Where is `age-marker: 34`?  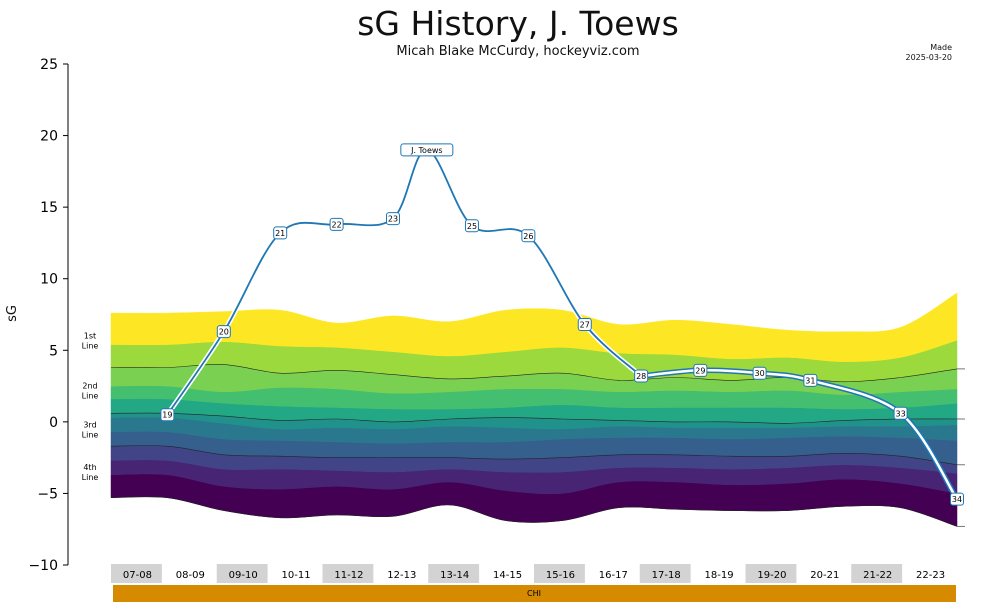
age-marker: 34 is located at coordinates (957, 499).